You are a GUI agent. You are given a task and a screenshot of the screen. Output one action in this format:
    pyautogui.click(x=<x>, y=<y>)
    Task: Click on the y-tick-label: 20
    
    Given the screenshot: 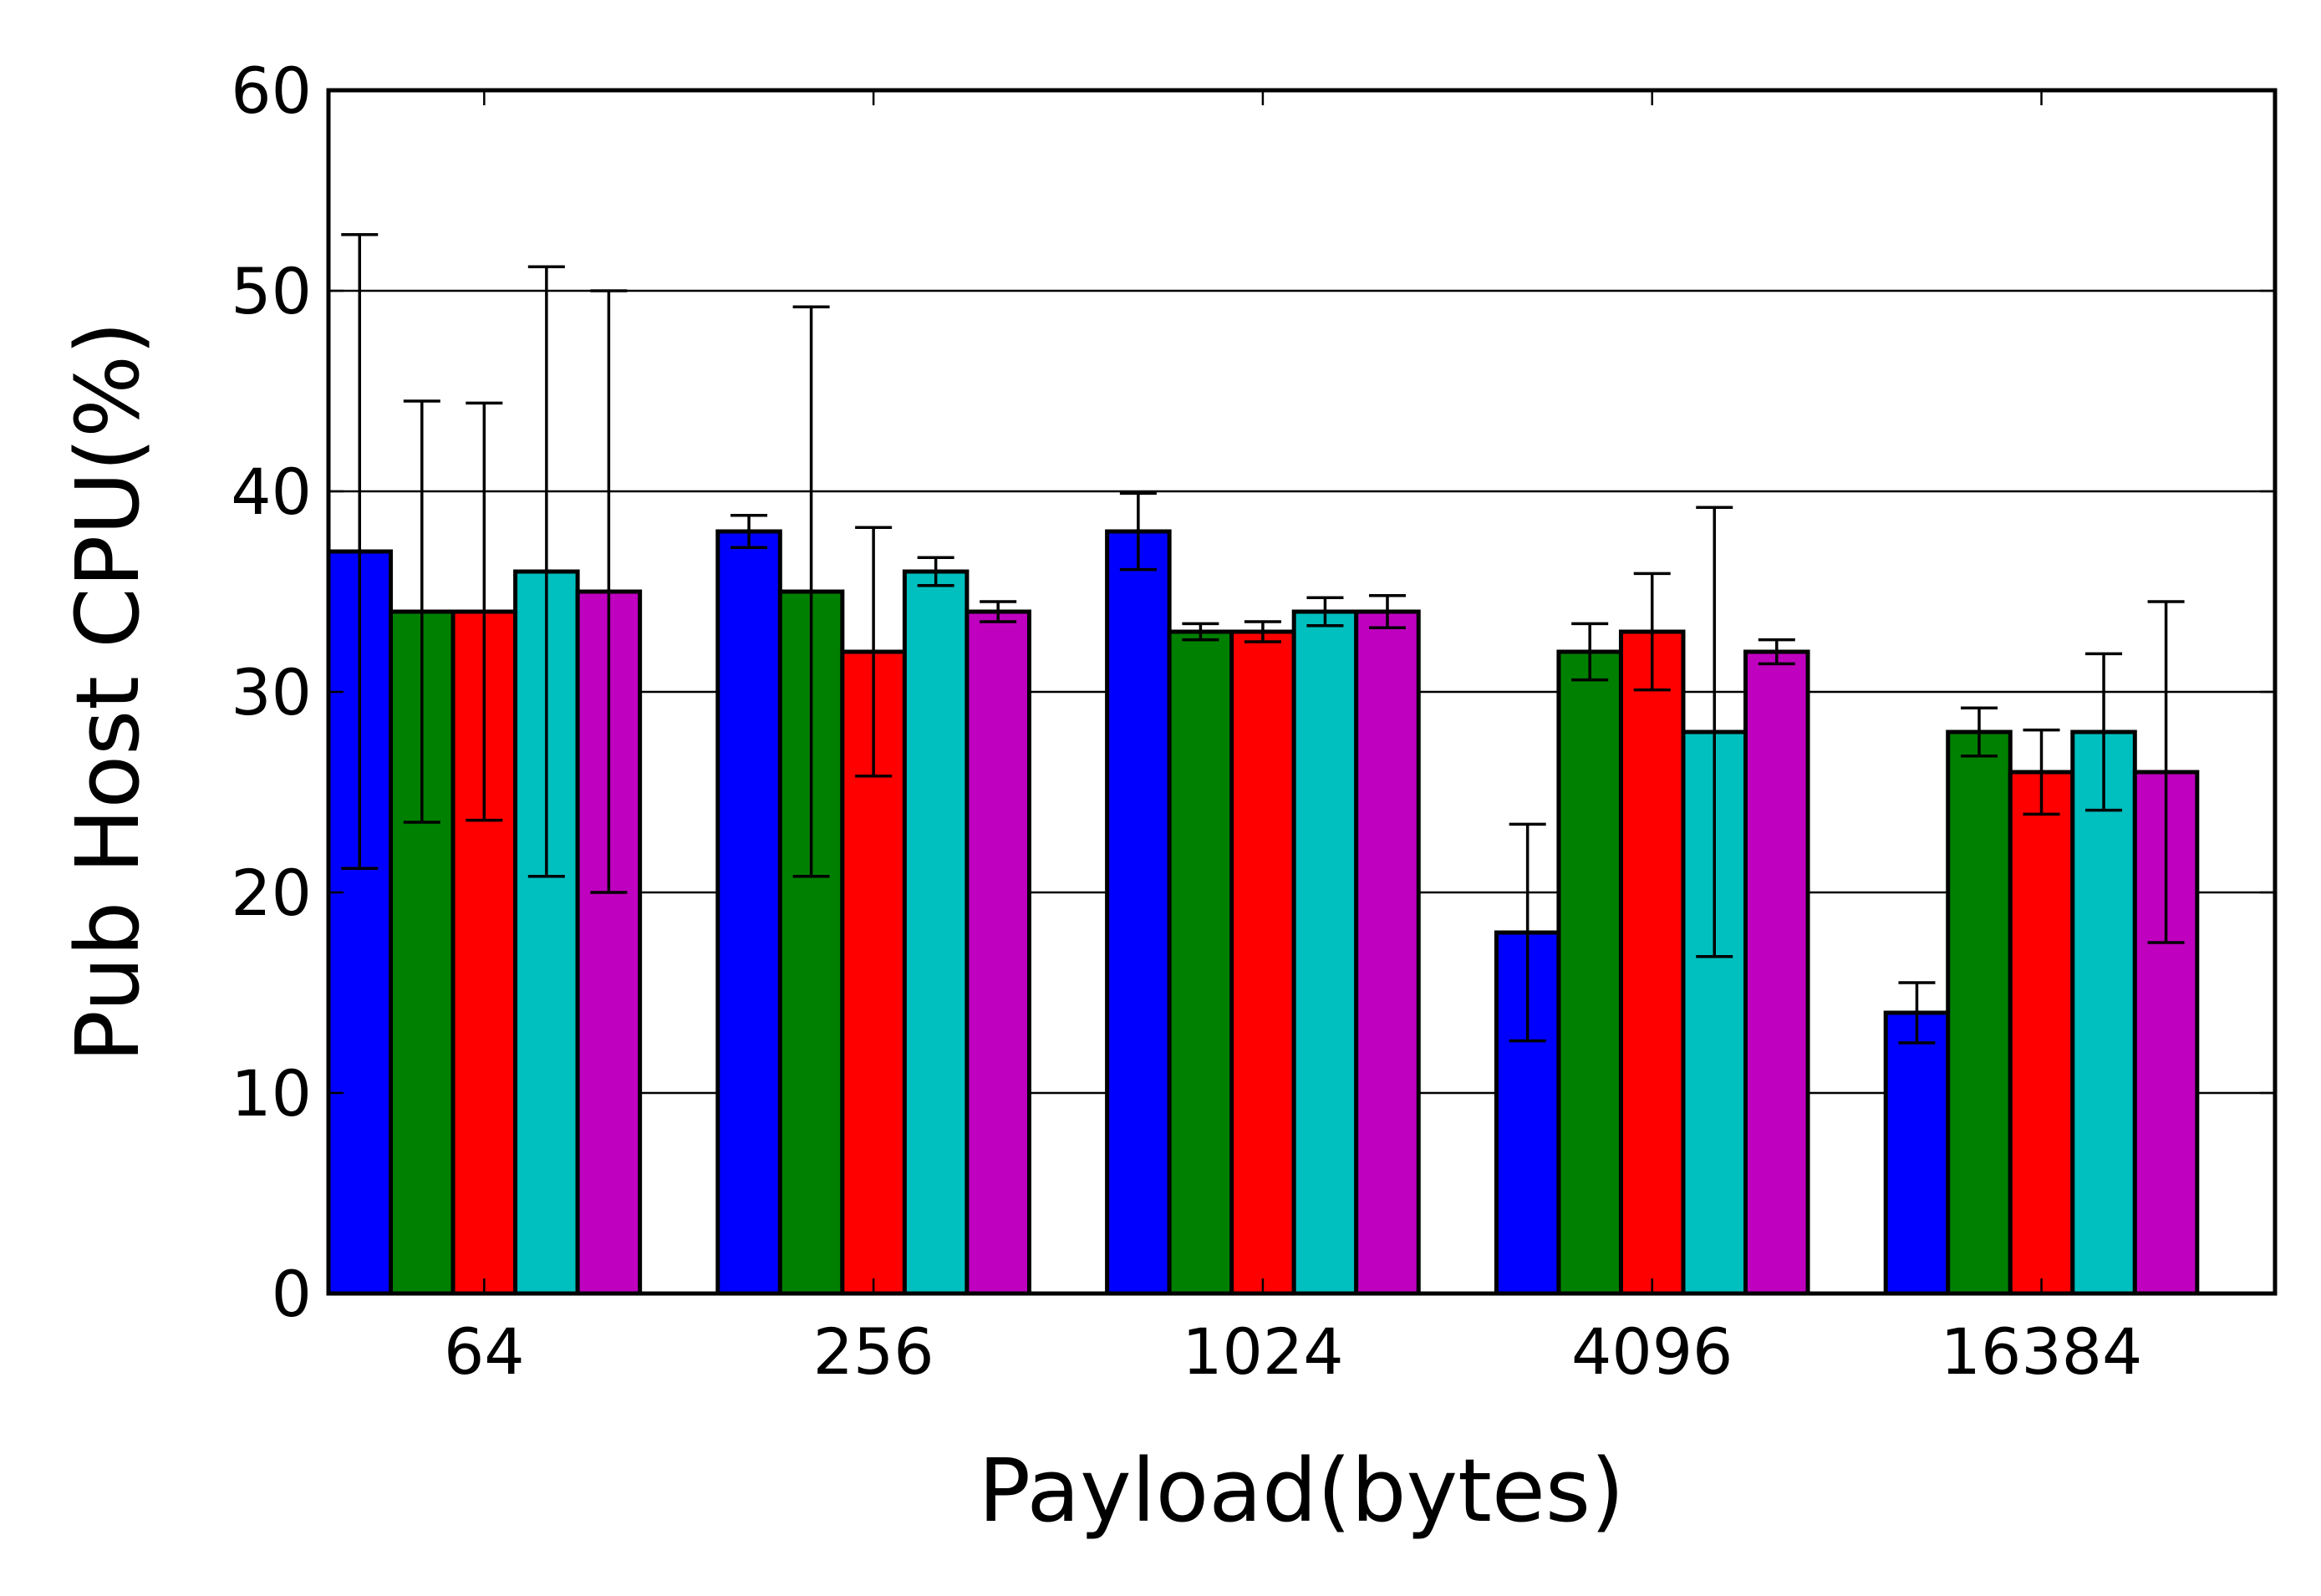 What is the action you would take?
    pyautogui.click(x=271, y=893)
    